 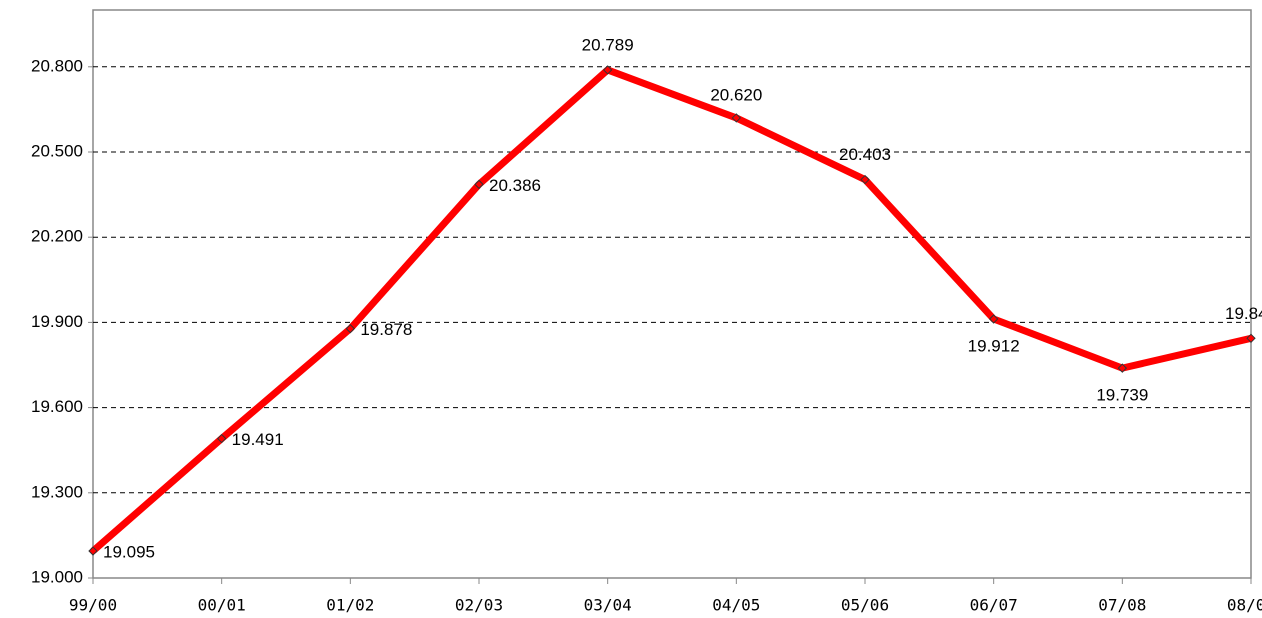 What do you see at coordinates (1122, 395) in the screenshot?
I see `data-label: 19.739` at bounding box center [1122, 395].